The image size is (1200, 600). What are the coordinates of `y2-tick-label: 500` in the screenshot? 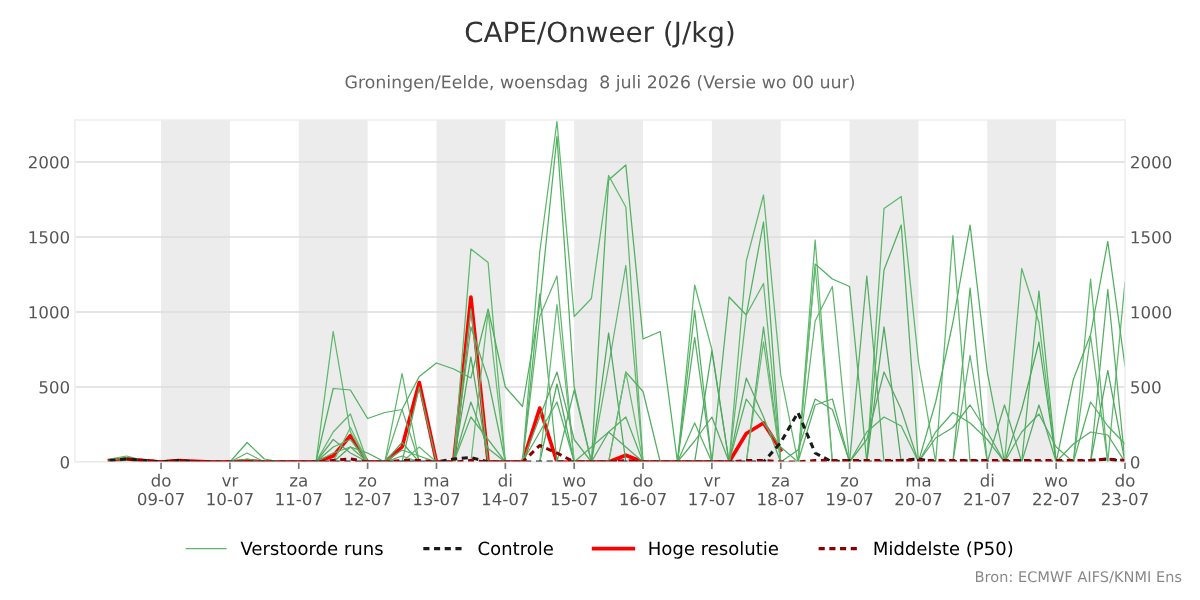 It's located at (1146, 387).